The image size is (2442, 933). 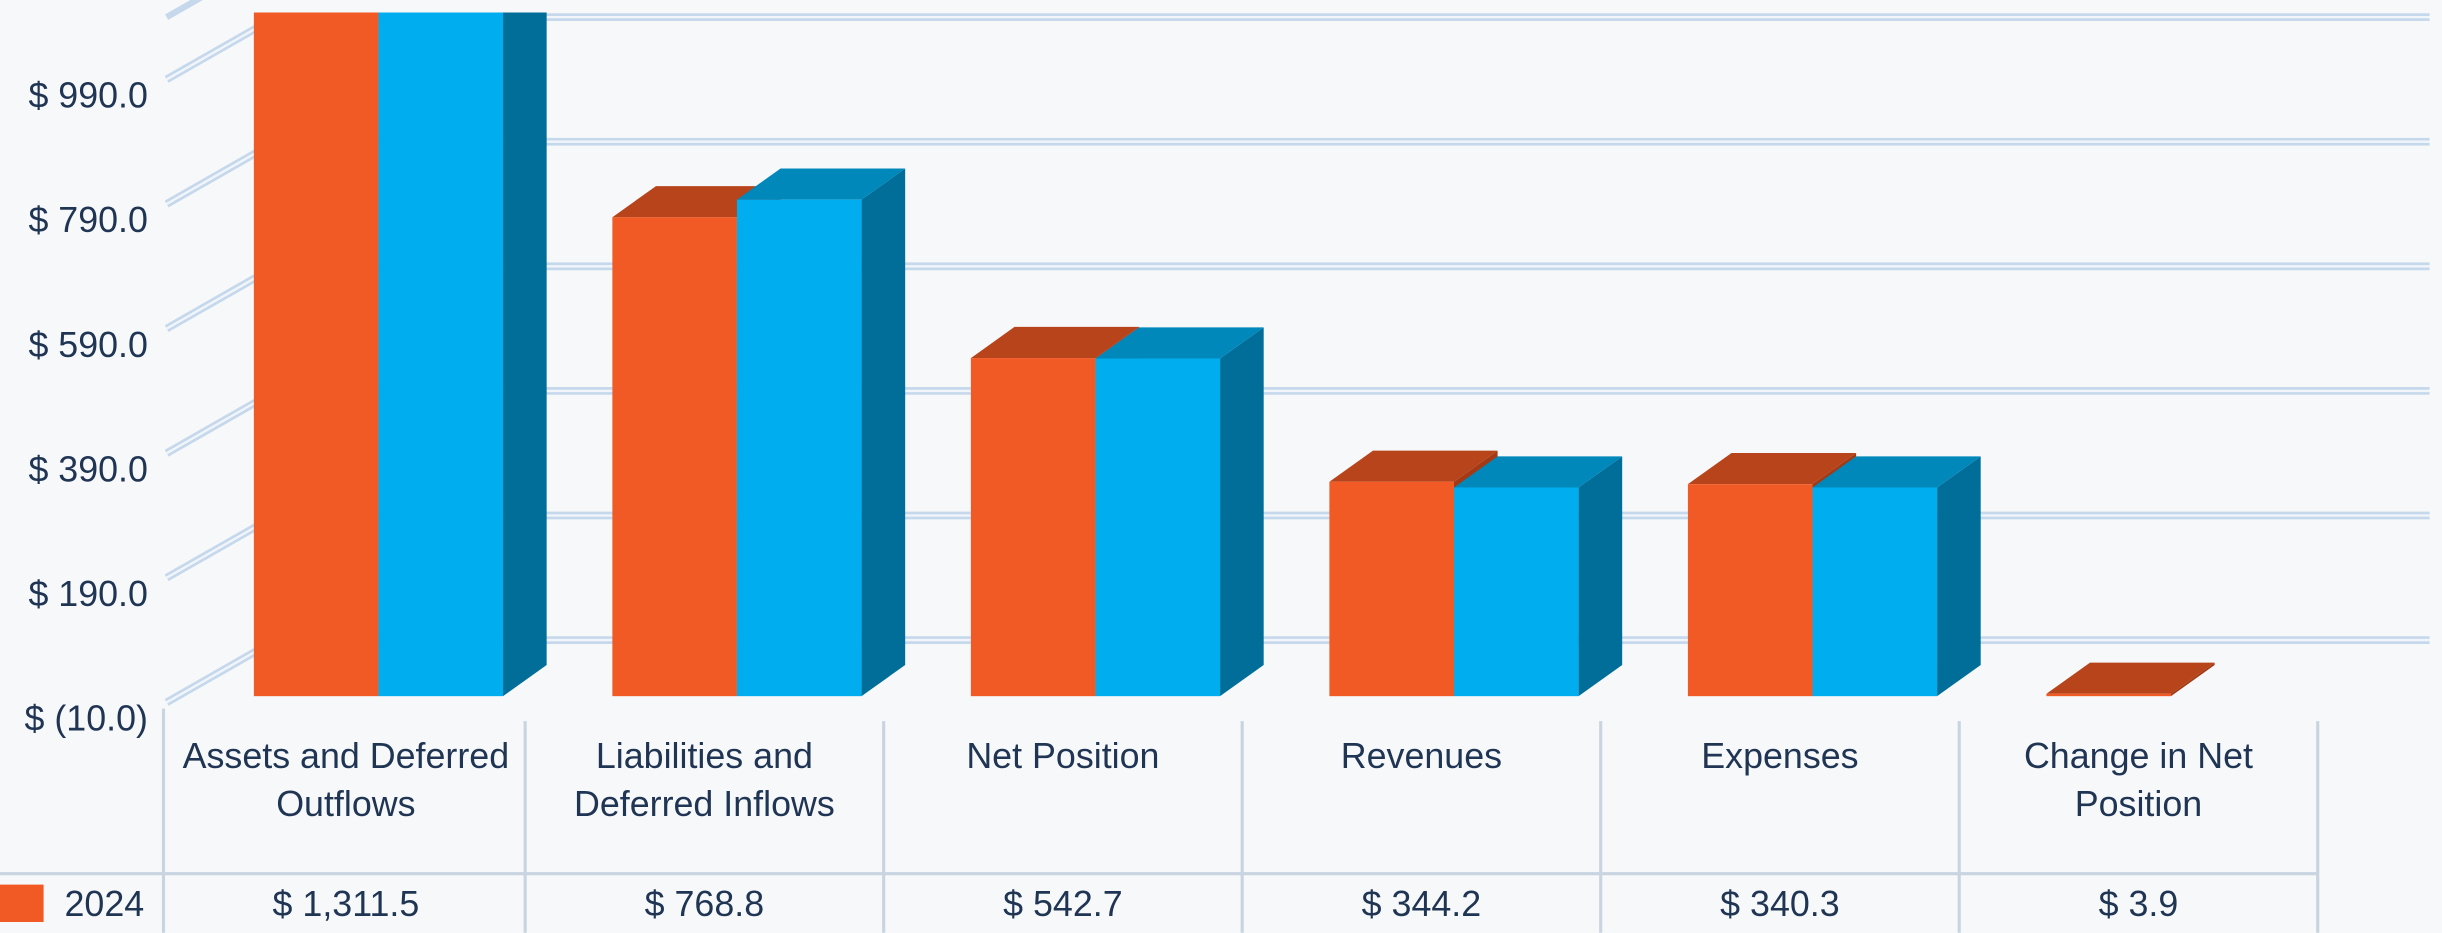 I want to click on y-tick-label: $ 790.0, so click(x=88, y=220).